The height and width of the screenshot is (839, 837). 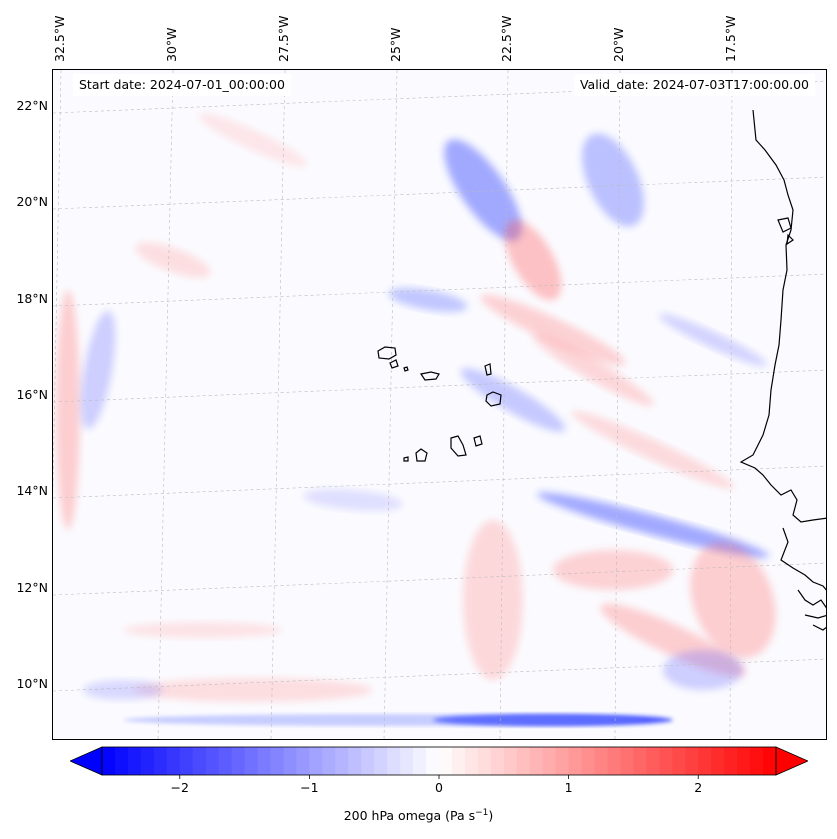 I want to click on lon-label: 32.5°W, so click(x=59, y=38).